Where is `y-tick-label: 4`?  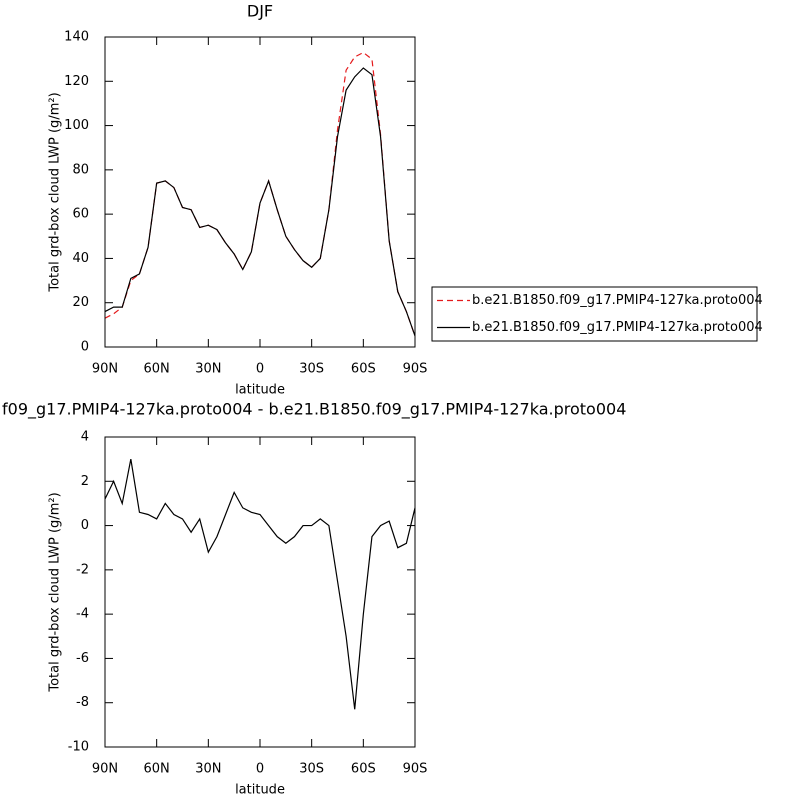 y-tick-label: 4 is located at coordinates (85, 437).